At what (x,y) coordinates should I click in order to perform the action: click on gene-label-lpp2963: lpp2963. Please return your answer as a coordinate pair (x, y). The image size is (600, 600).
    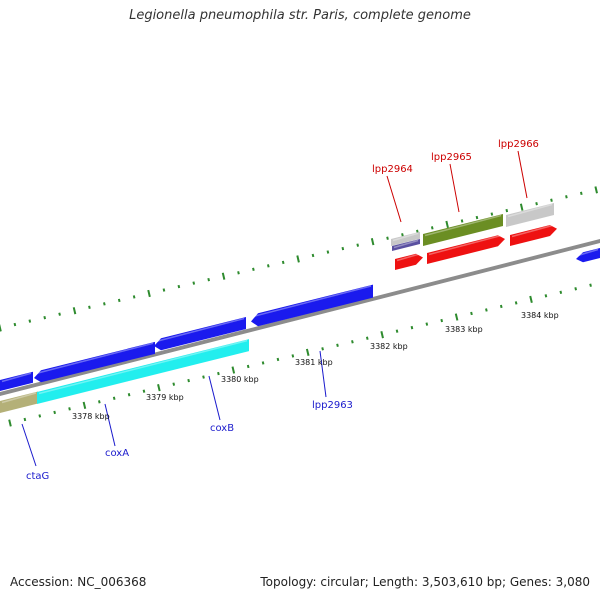
    Looking at the image, I should click on (332, 405).